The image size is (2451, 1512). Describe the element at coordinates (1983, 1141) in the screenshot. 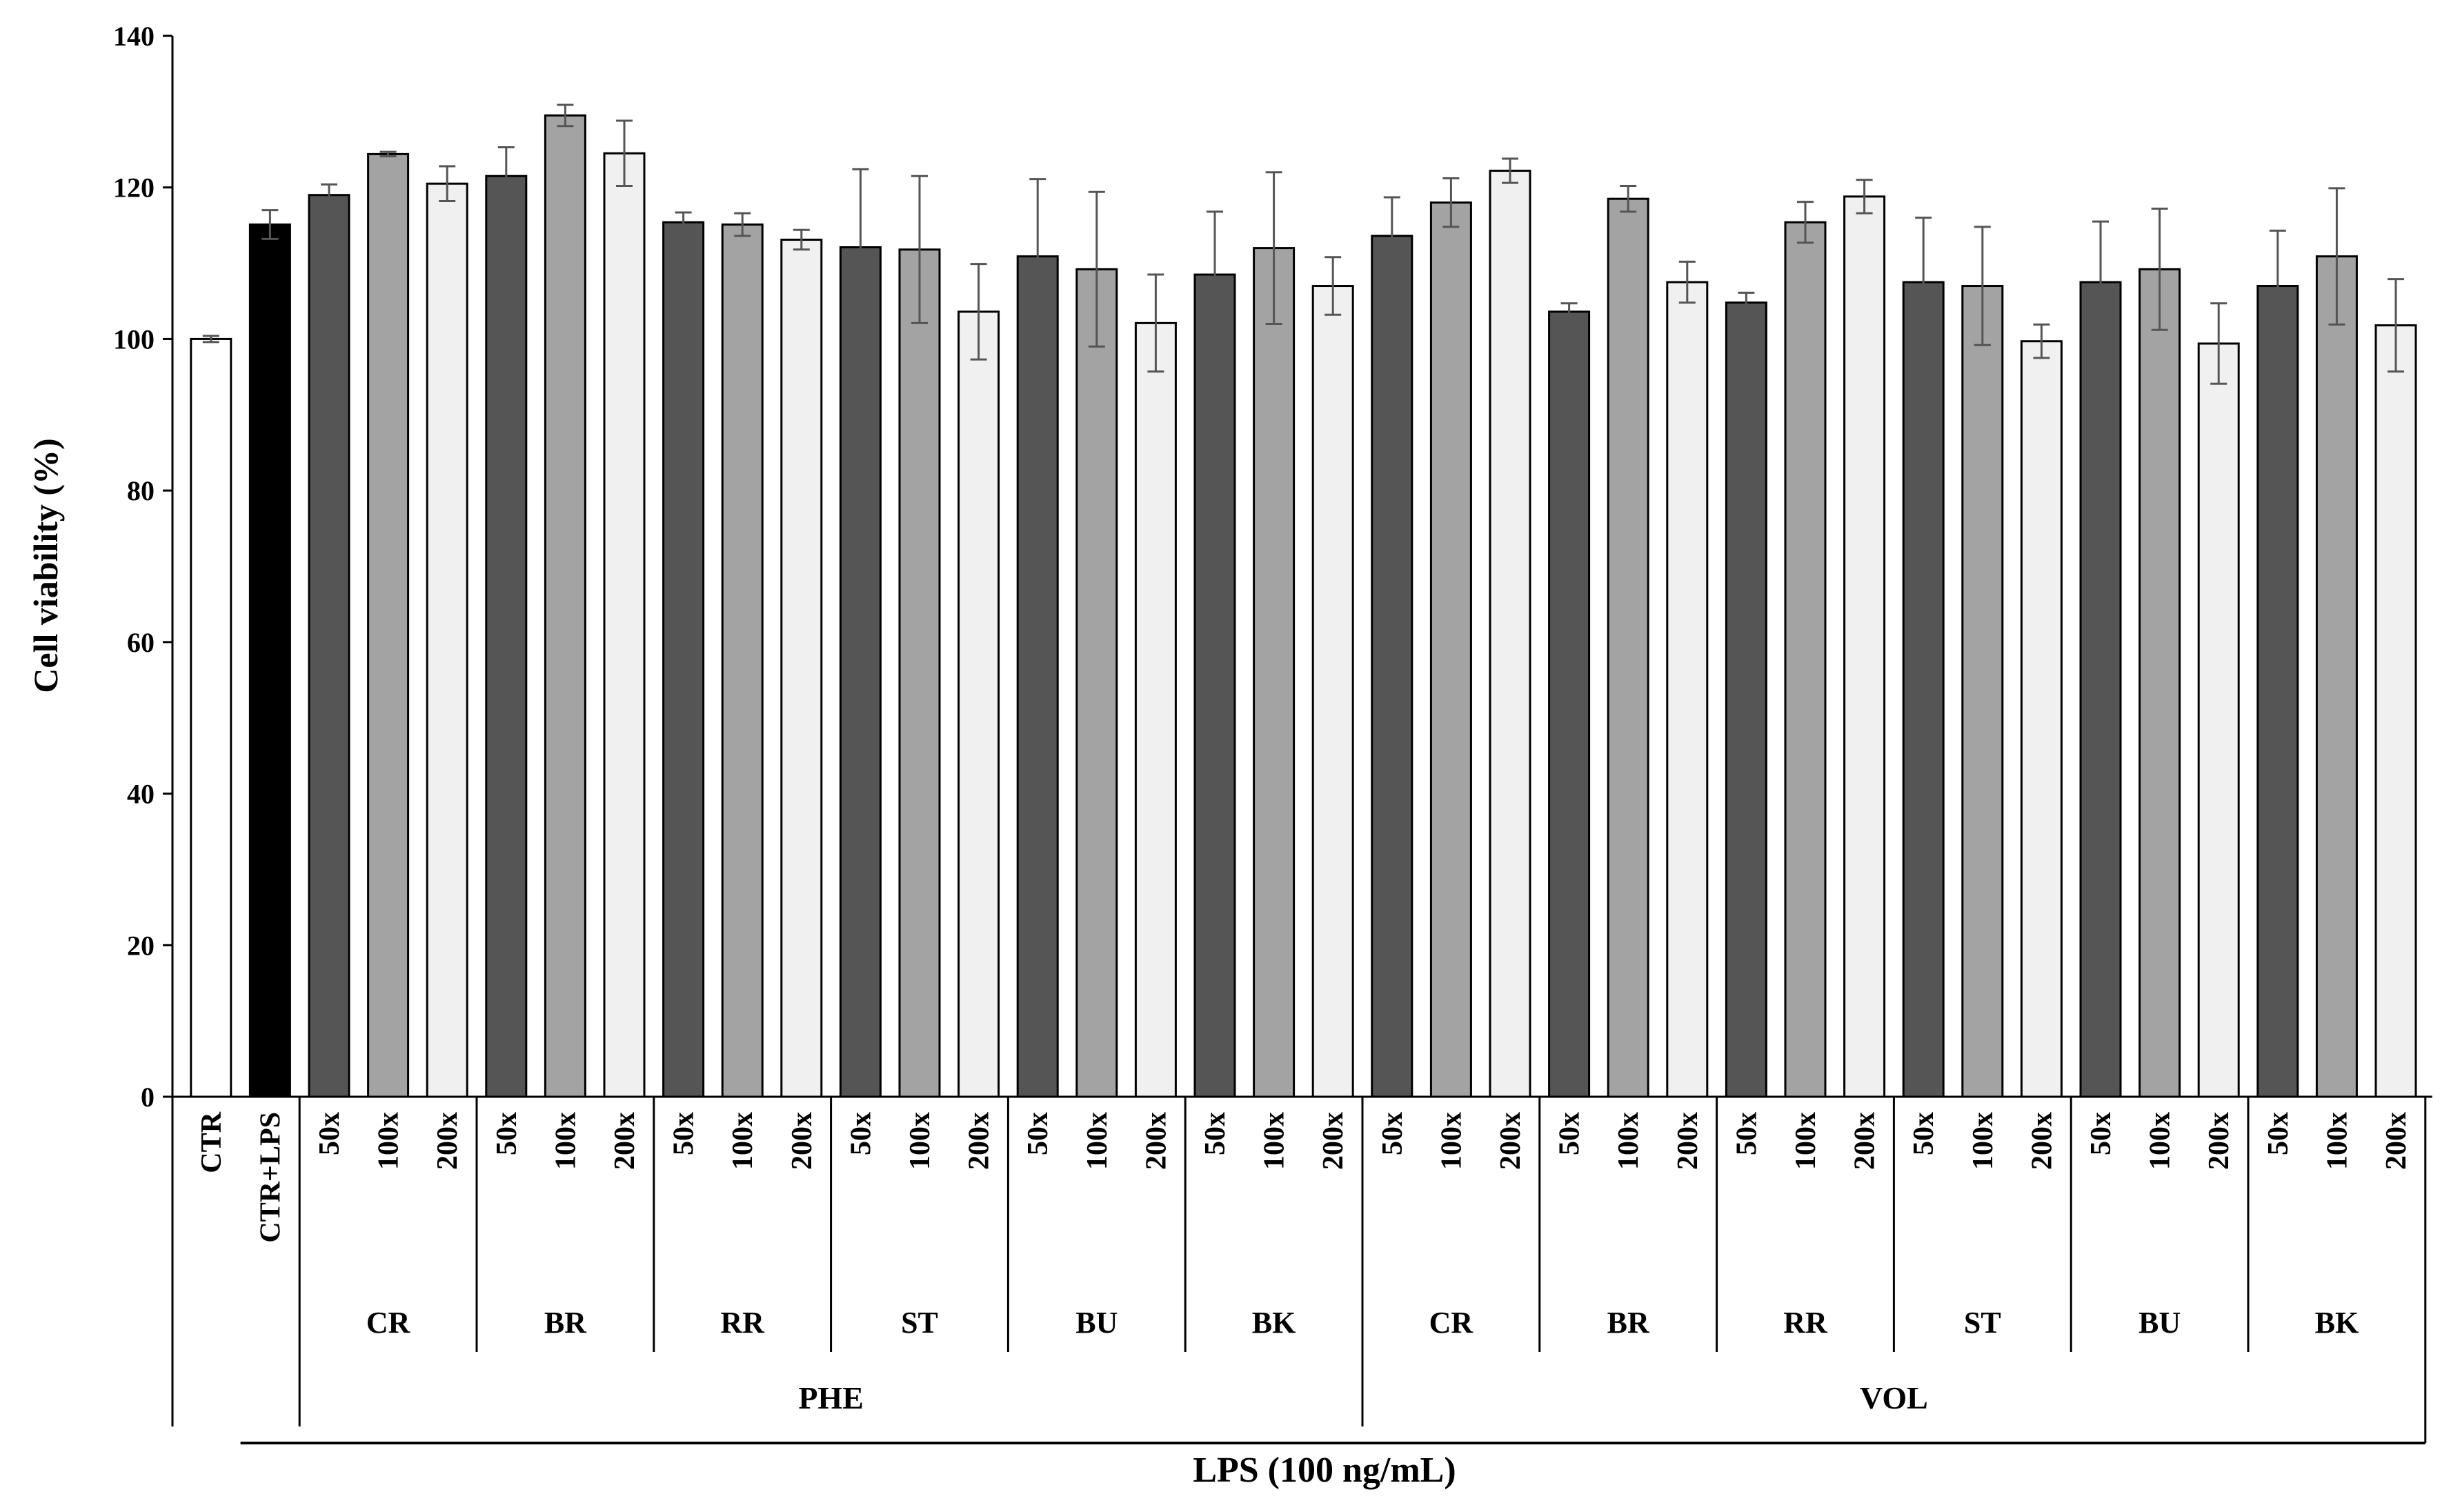

I see `dilution-label-vol-st-100x: 100x` at that location.